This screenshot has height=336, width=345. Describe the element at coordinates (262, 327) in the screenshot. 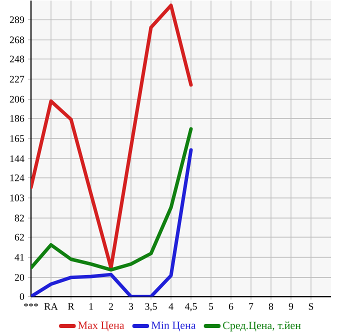

I see `legend-label: Сред.Цена, т.йен` at that location.